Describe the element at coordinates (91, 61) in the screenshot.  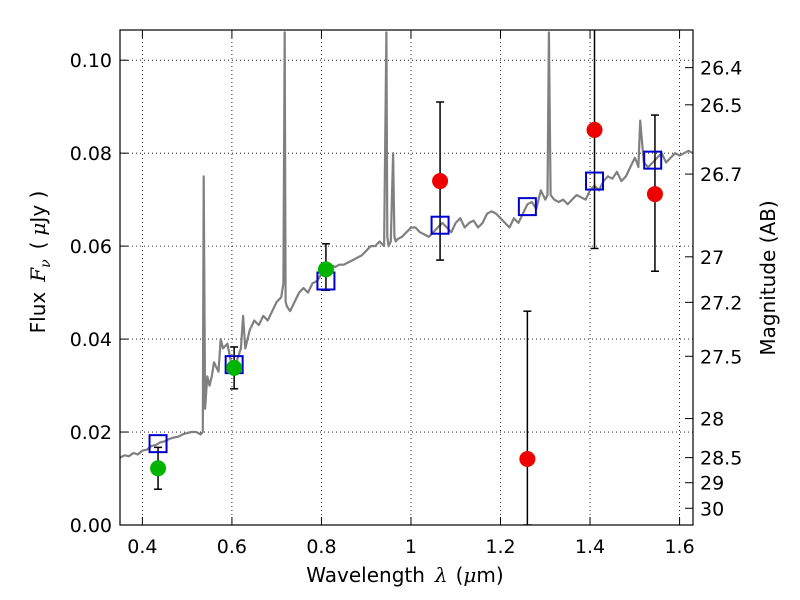
I see `y-tick-label: 0.10` at that location.